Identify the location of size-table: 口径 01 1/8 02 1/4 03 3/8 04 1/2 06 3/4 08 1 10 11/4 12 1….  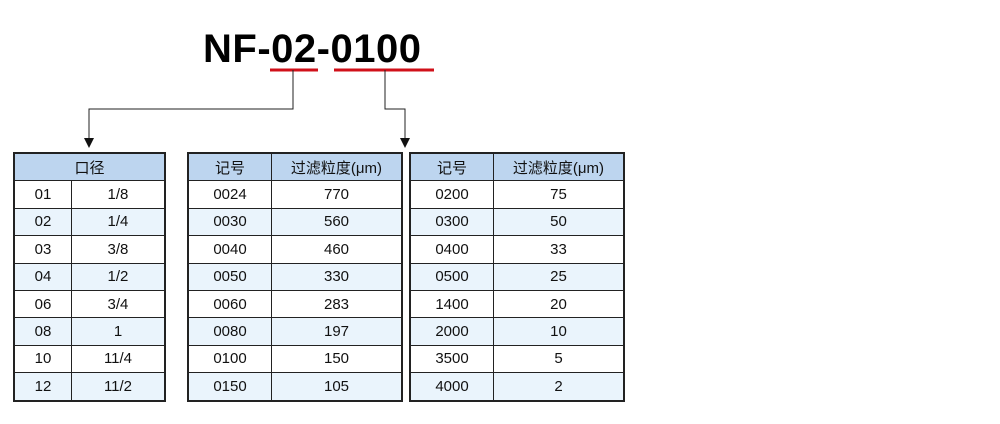
(89, 277).